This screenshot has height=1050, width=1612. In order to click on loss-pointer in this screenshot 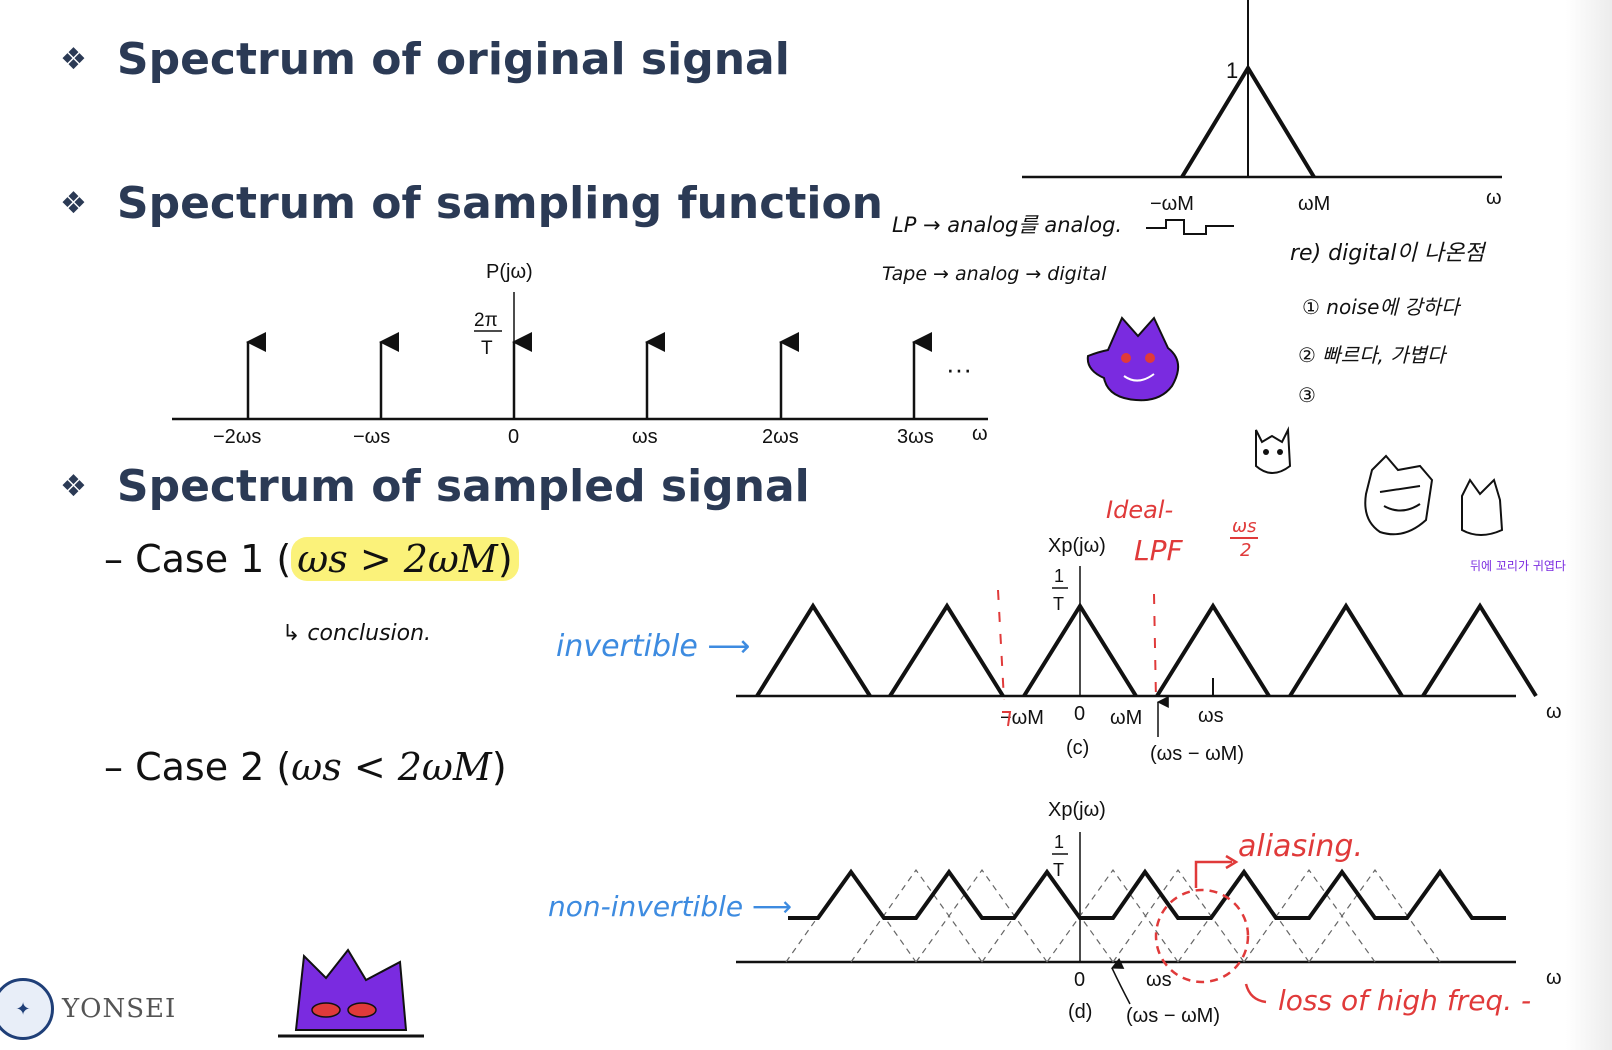, I will do `click(1255, 993)`.